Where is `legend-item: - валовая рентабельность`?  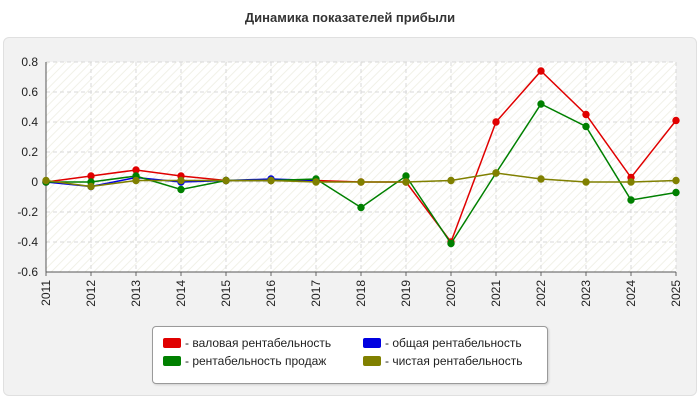 legend-item: - валовая рентабельность is located at coordinates (247, 343).